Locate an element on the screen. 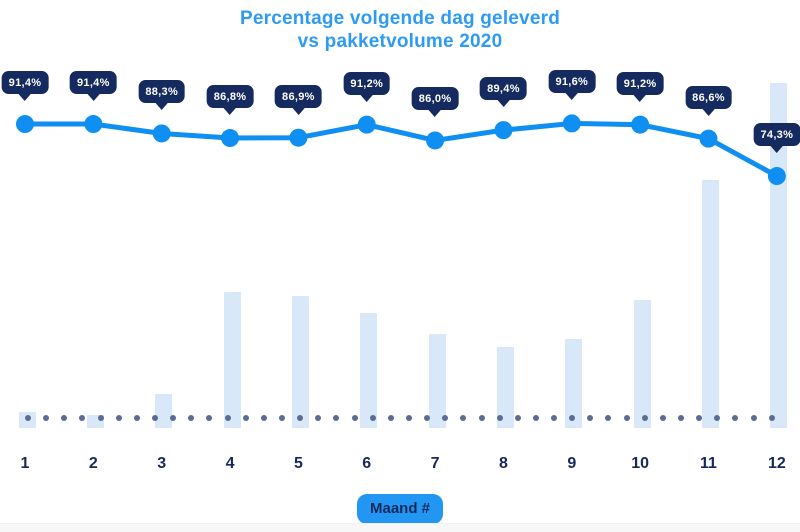 The height and width of the screenshot is (532, 800). value-tooltip-month-9: 91,6% is located at coordinates (572, 85).